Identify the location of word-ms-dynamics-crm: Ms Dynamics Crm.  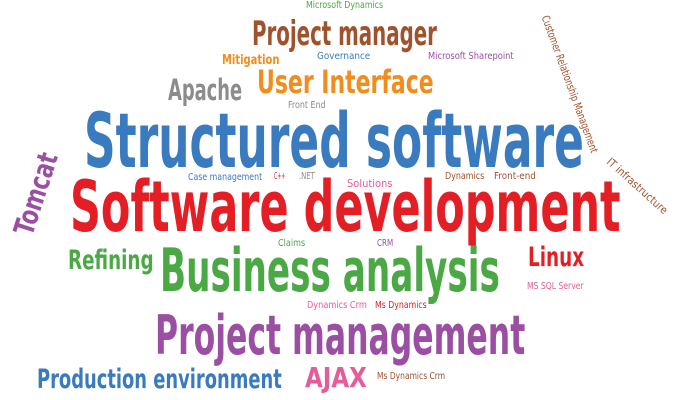
(411, 376).